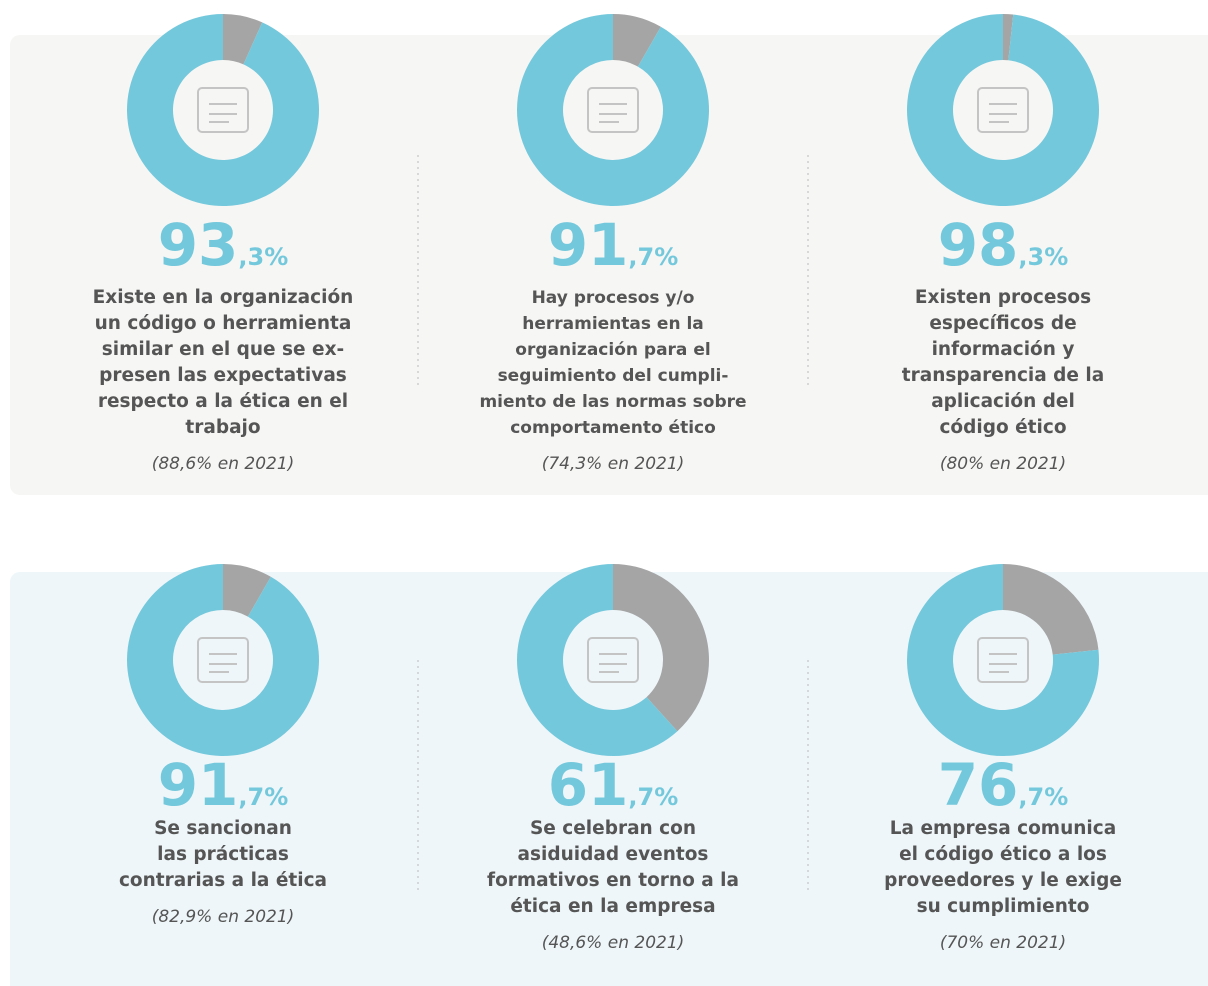 This screenshot has height=986, width=1208. I want to click on value-major: 76, so click(978, 785).